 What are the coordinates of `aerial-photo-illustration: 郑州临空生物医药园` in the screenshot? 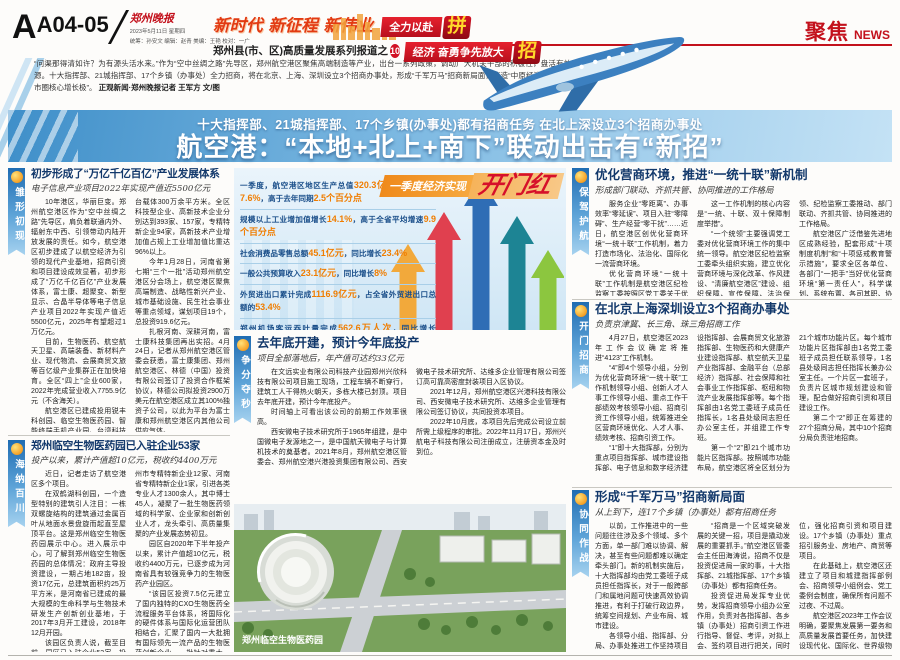 It's located at (400, 578).